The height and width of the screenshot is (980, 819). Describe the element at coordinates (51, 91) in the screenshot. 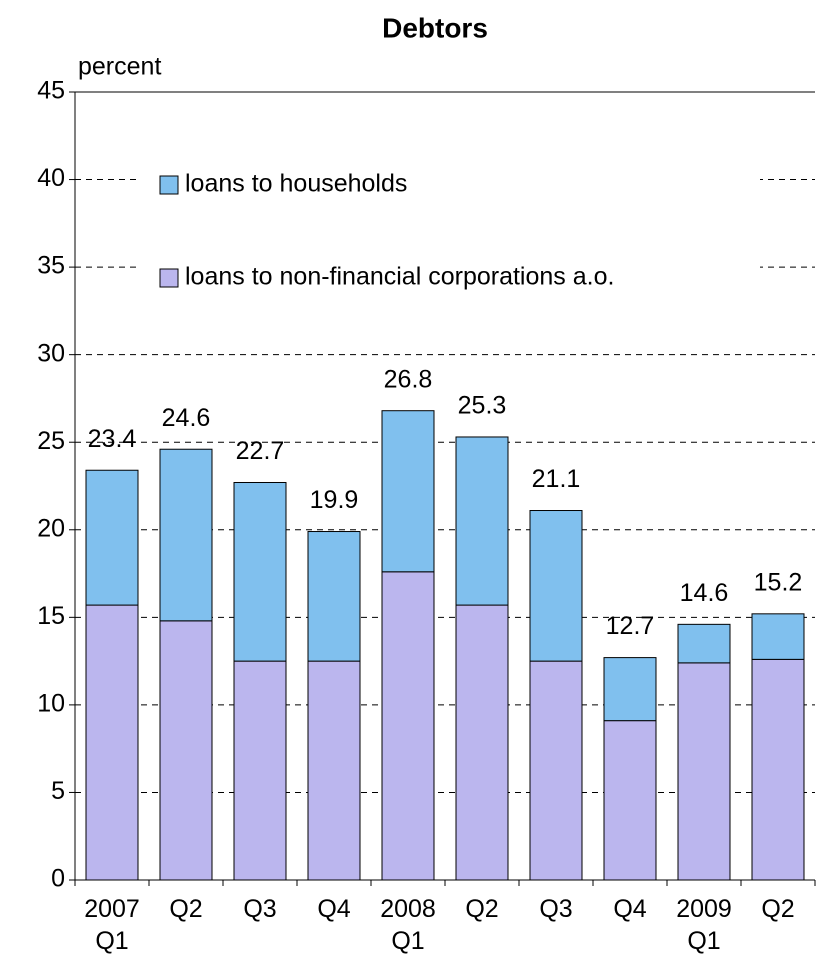

I see `y-tick-label: 45` at that location.